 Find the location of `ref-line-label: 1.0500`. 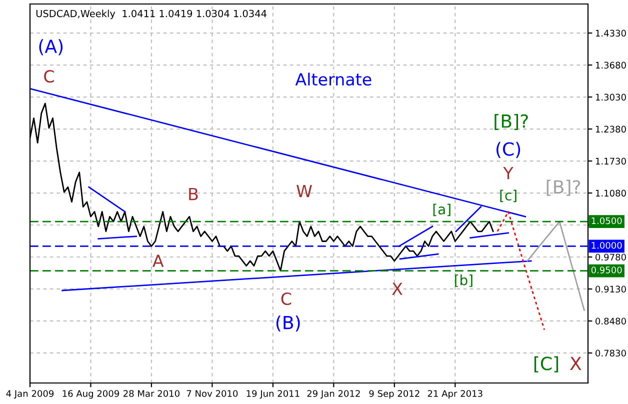

ref-line-label: 1.0500 is located at coordinates (607, 220).